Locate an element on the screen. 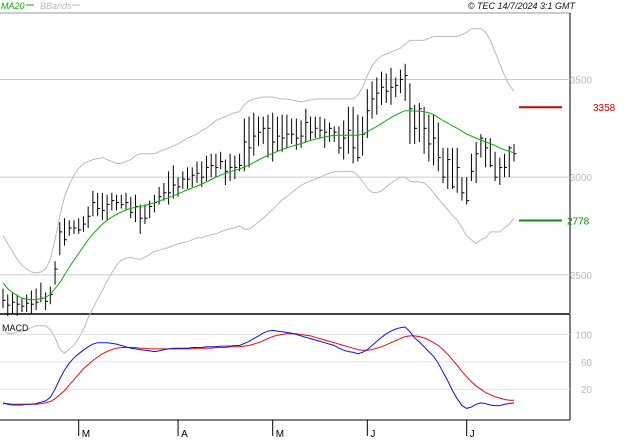 The height and width of the screenshot is (440, 627). price-tick-label: 3000 is located at coordinates (581, 178).